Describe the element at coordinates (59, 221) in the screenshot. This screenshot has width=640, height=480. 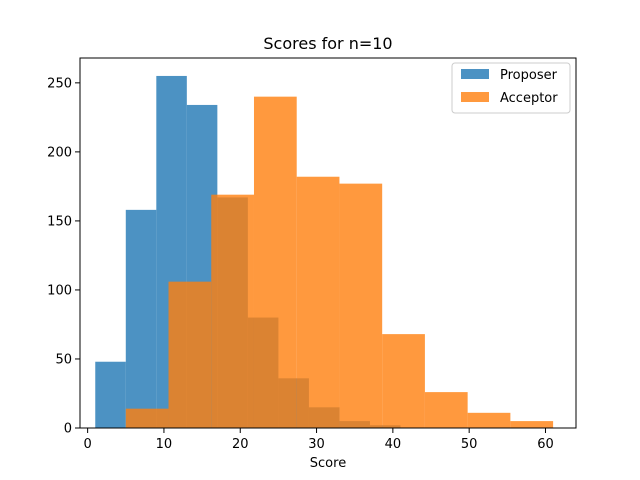
I see `y-tick-label-150: 150` at that location.